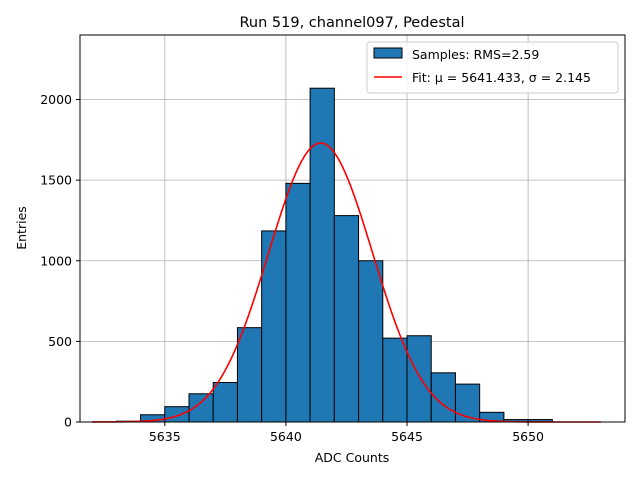 This screenshot has width=640, height=480. What do you see at coordinates (286, 436) in the screenshot?
I see `x-tick-label: 5640` at bounding box center [286, 436].